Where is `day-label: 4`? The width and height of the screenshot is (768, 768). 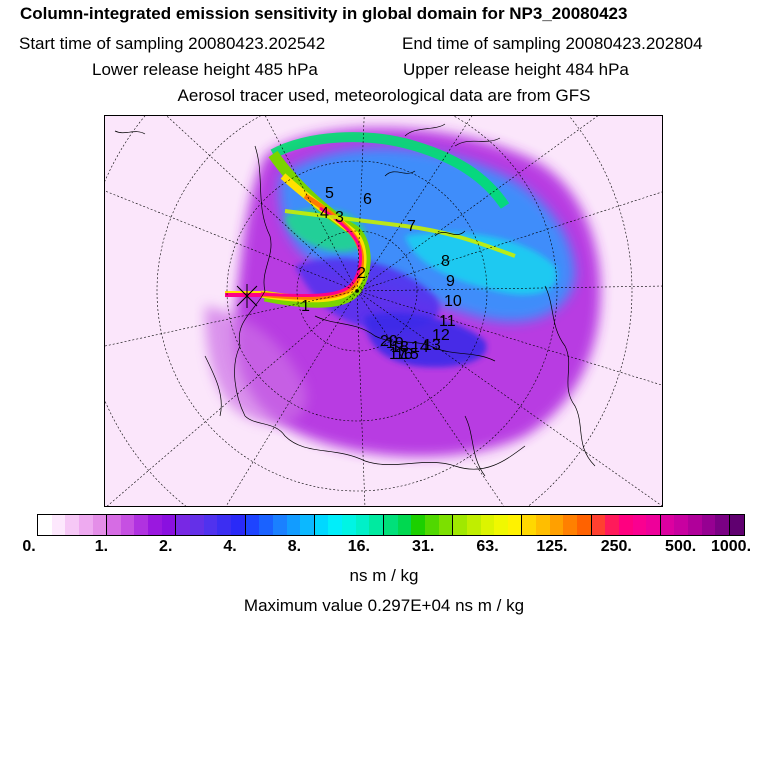 day-label: 4 is located at coordinates (324, 213).